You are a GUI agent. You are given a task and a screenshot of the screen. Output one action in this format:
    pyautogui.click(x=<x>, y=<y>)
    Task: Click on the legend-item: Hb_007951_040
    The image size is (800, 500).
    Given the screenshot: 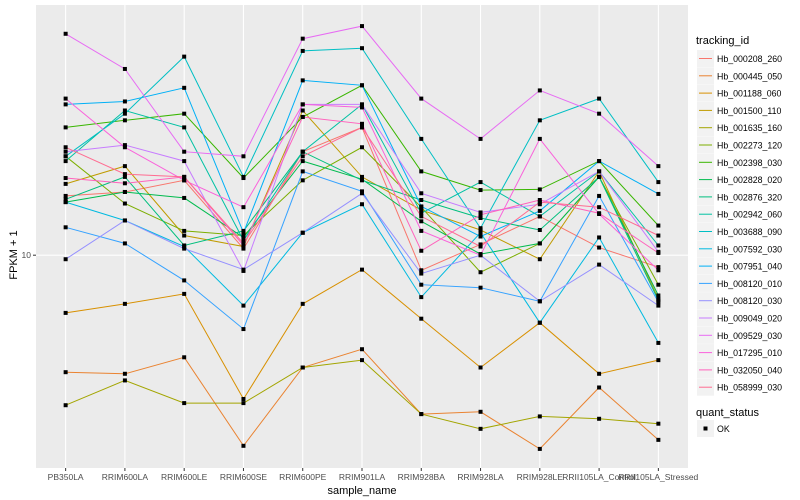 What is the action you would take?
    pyautogui.click(x=739, y=266)
    